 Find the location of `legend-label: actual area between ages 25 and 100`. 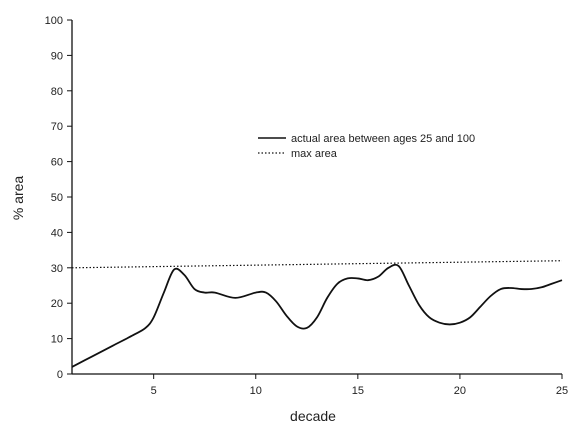

legend-label: actual area between ages 25 and 100 is located at coordinates (383, 139).